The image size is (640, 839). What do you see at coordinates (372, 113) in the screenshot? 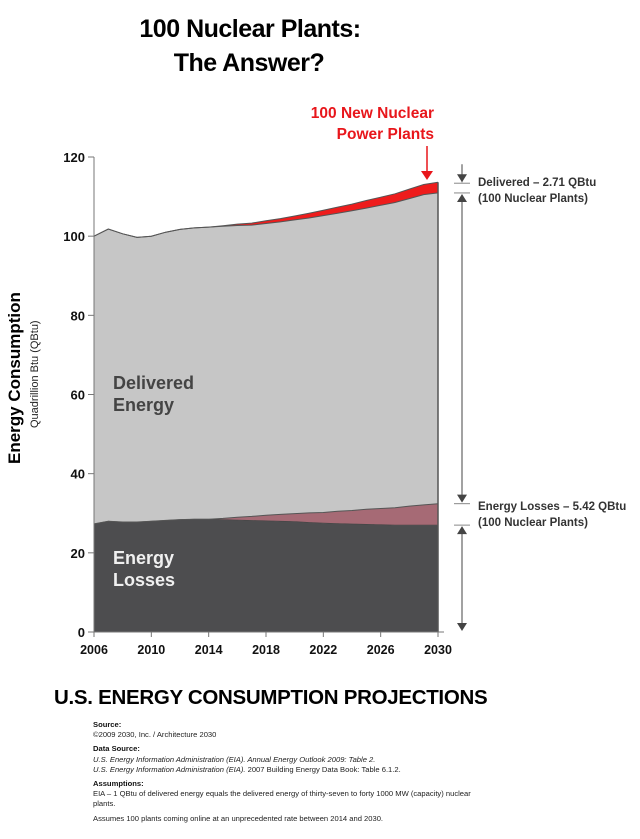
I see `nuclear-annotation-line-1: 100 New Nuclear` at bounding box center [372, 113].